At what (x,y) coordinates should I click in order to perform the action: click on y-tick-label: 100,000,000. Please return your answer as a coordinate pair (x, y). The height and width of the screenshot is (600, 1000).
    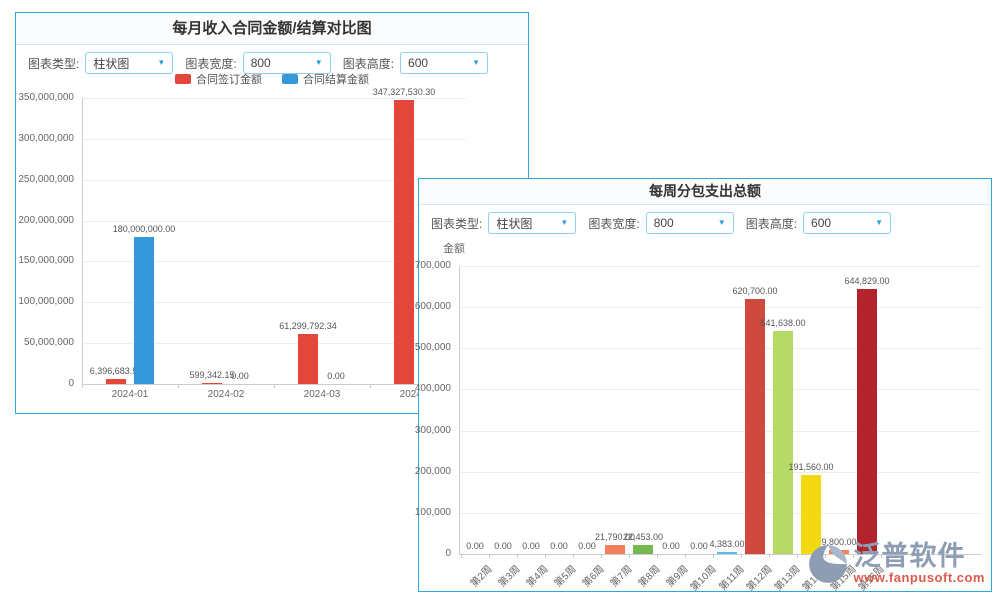
    Looking at the image, I should click on (46, 301).